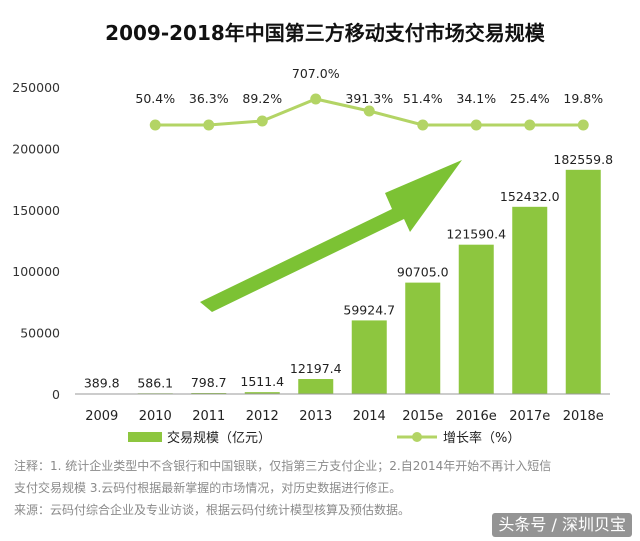  What do you see at coordinates (36, 87) in the screenshot?
I see `y-tick-label: 250000` at bounding box center [36, 87].